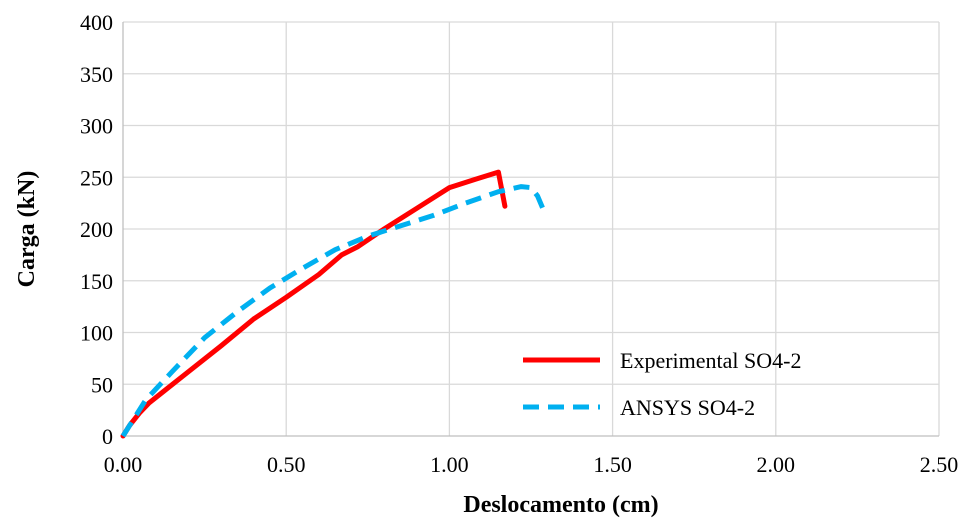  I want to click on y-tick-label: 350, so click(96, 74).